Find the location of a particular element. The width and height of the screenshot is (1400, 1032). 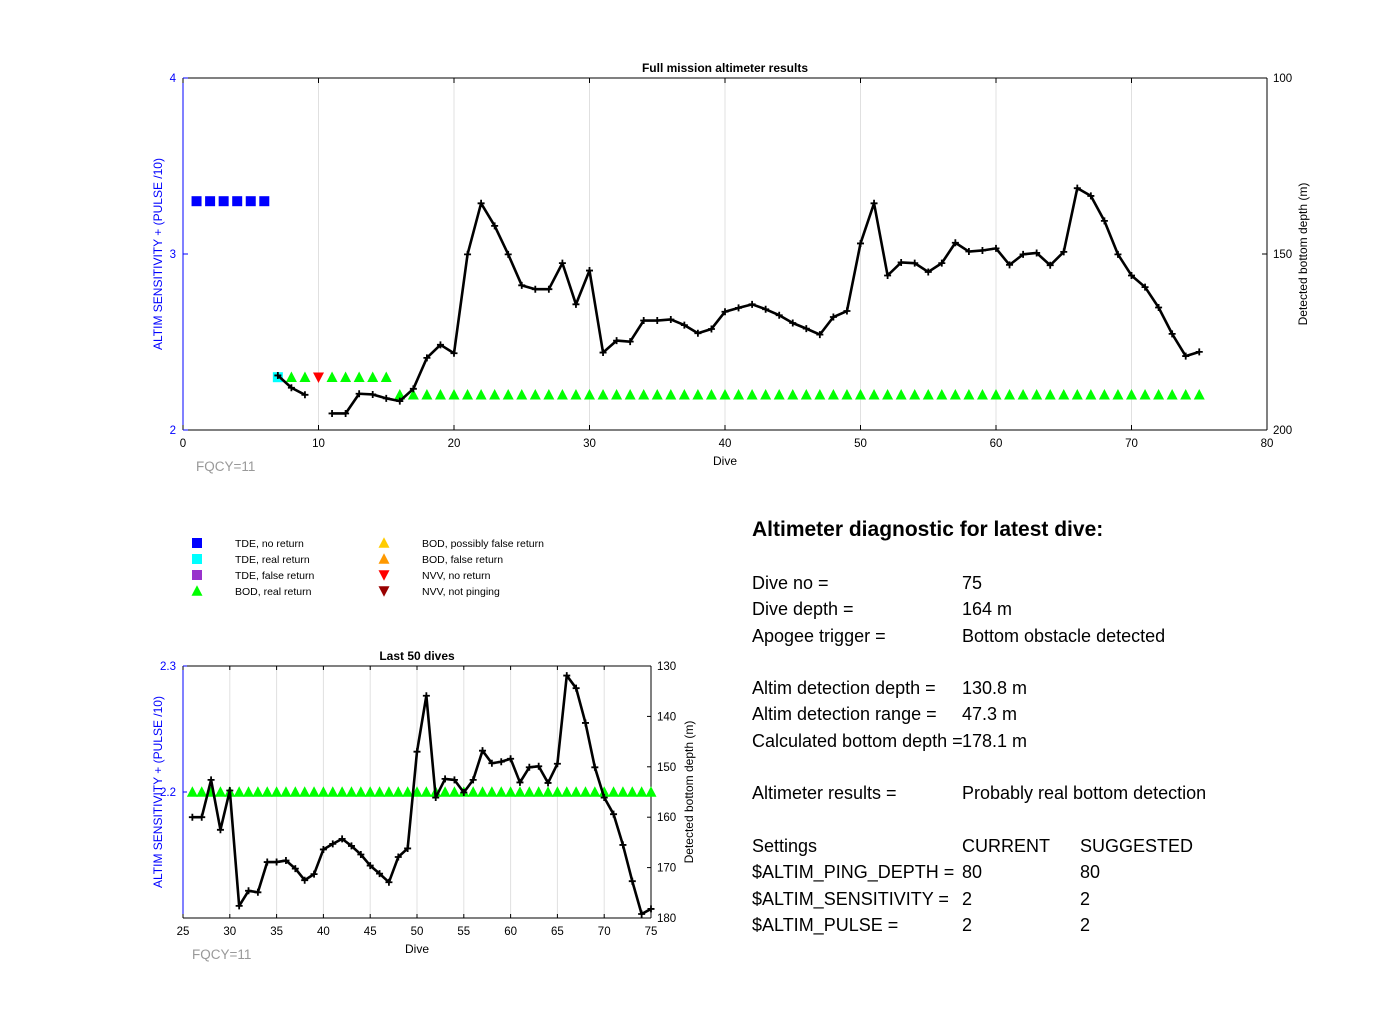

setting-name: $ALTIM_PING_DEPTH = is located at coordinates (853, 872).